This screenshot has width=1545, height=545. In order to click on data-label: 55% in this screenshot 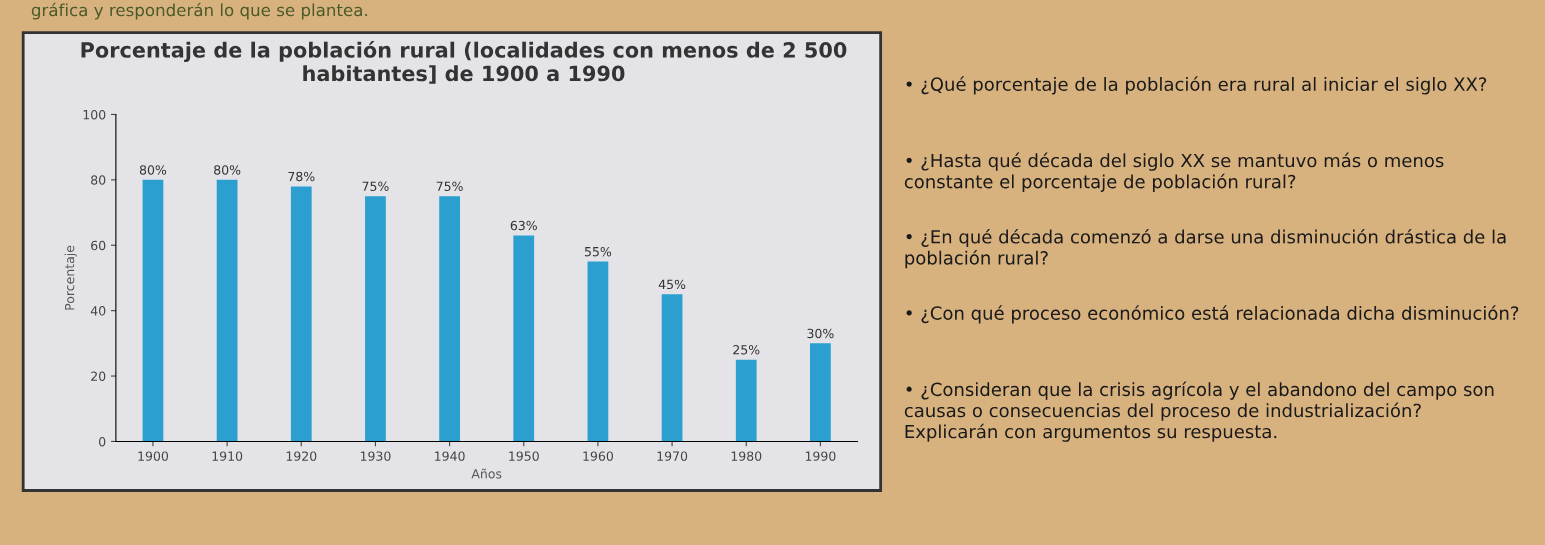, I will do `click(598, 251)`.